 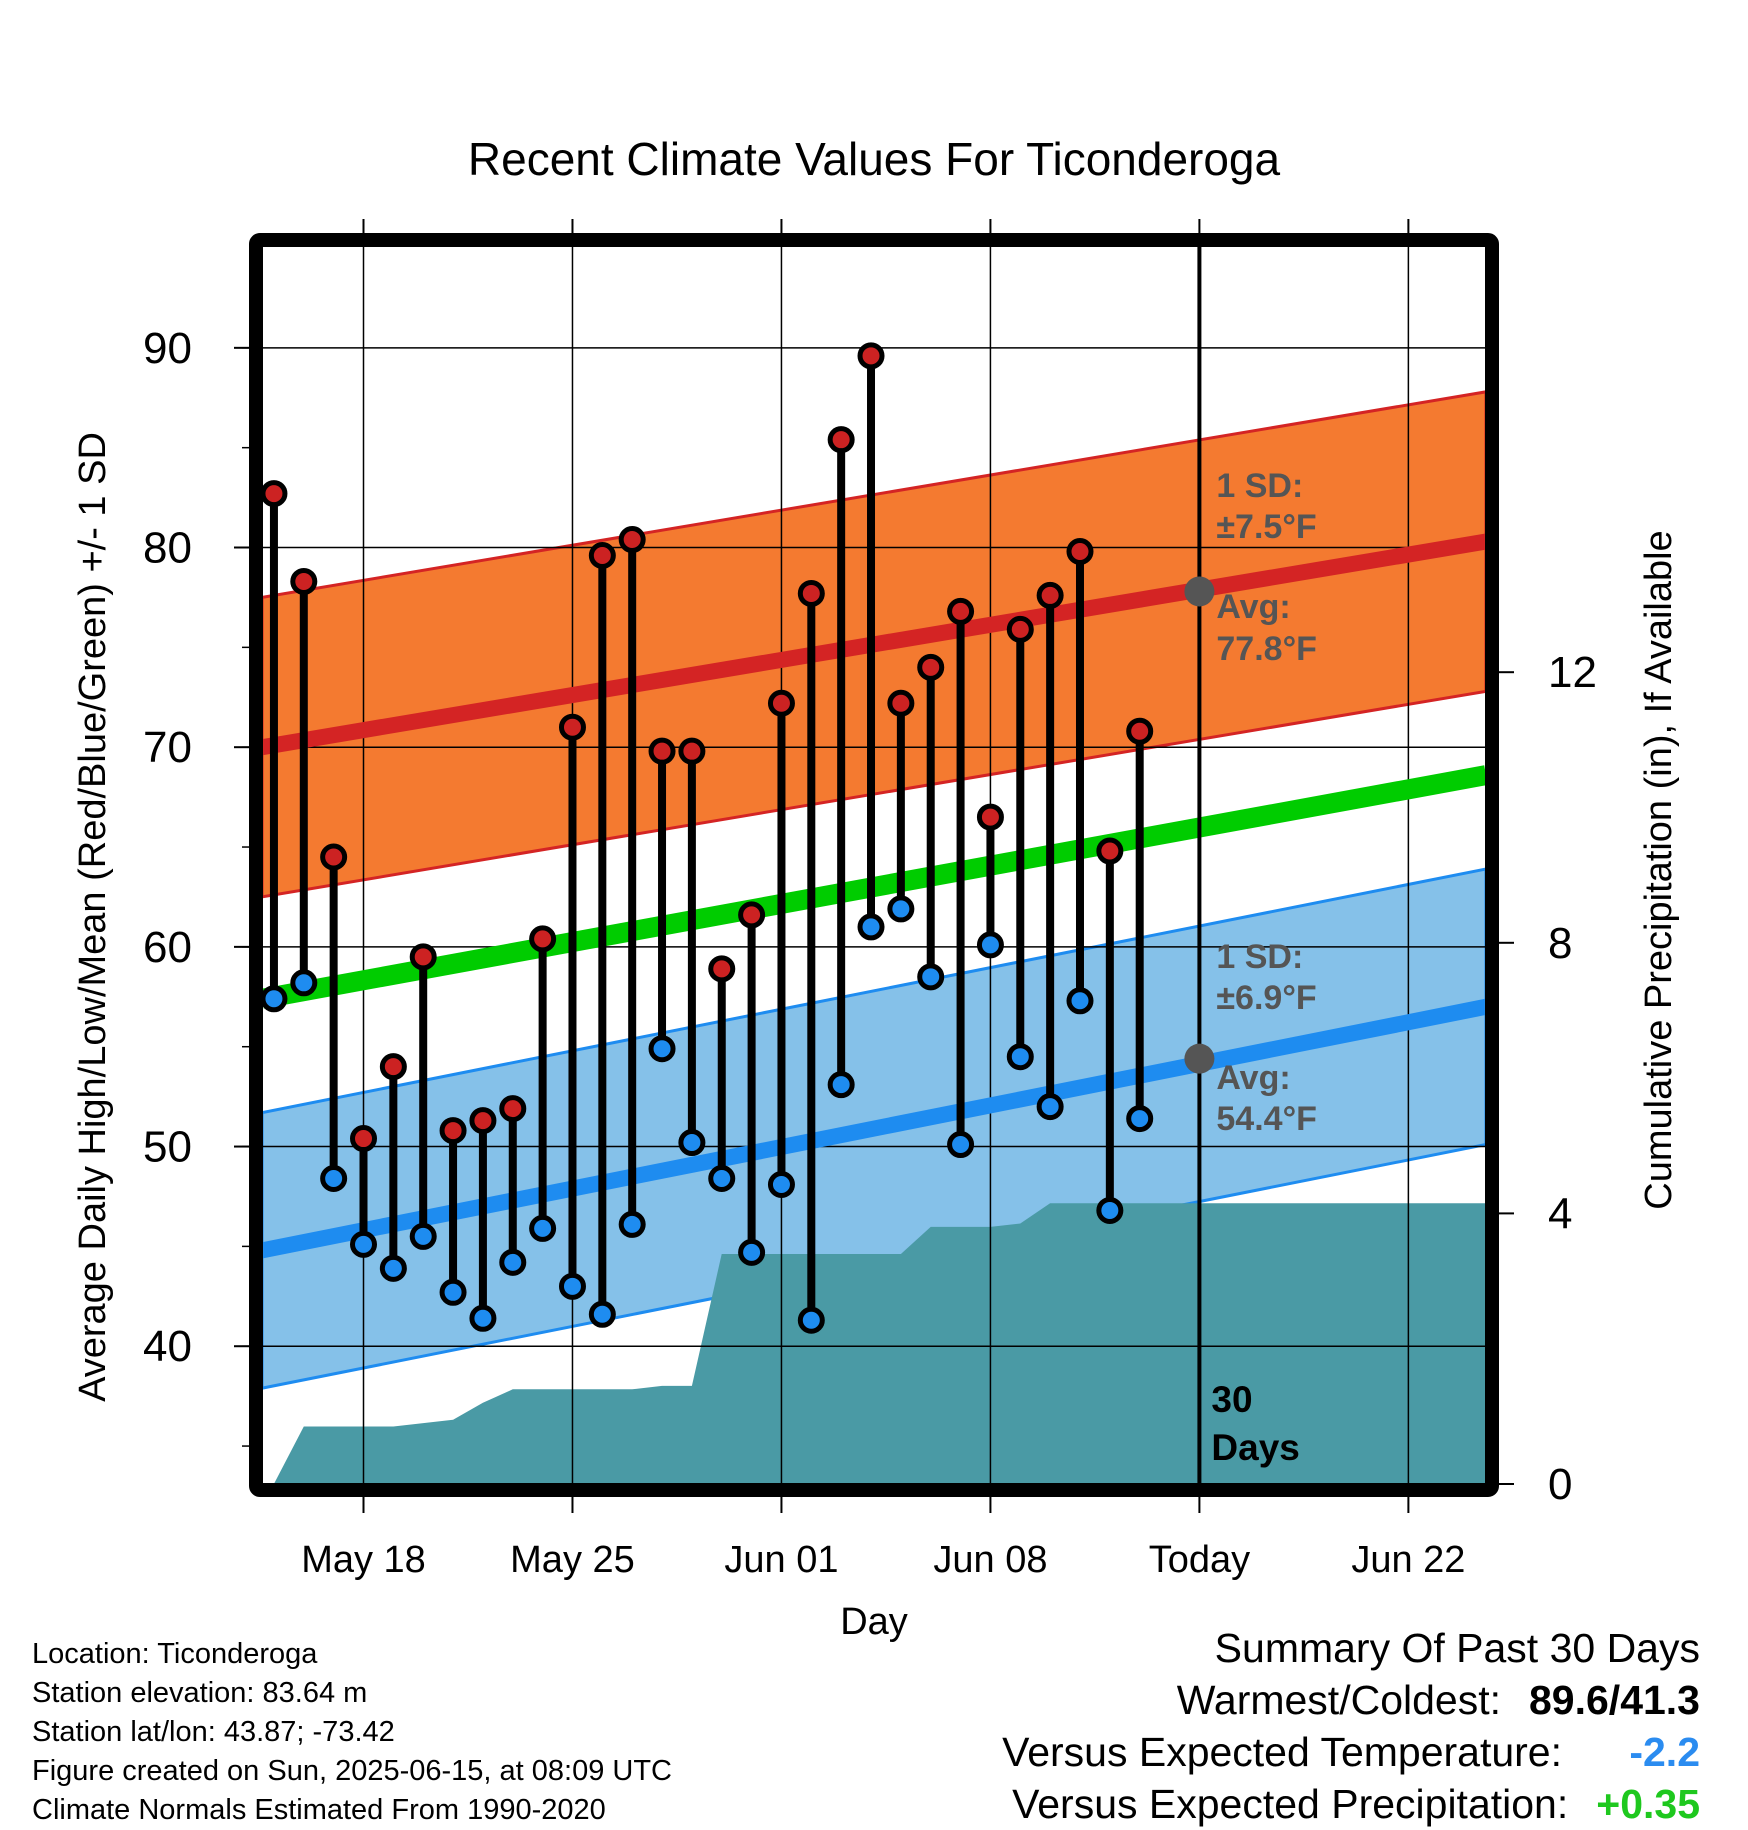 I want to click on x-tick-label: May 25, so click(x=572, y=1560).